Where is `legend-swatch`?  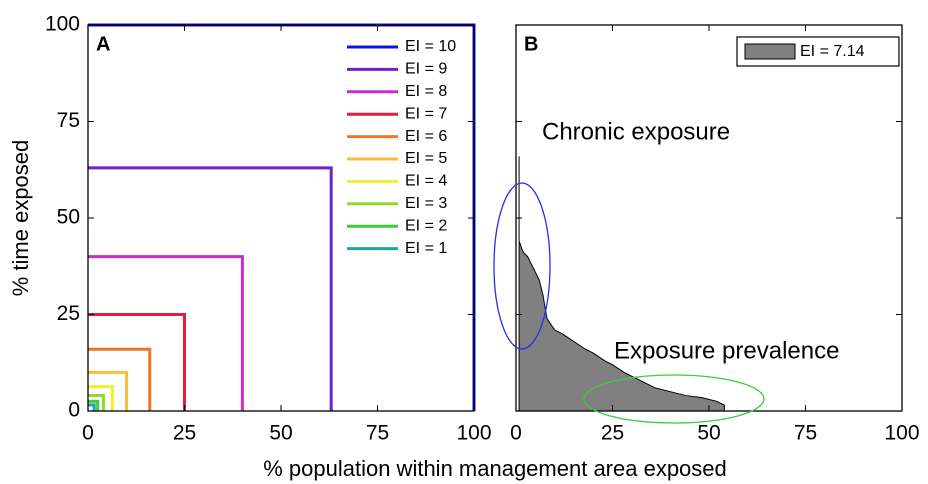 legend-swatch is located at coordinates (770, 51).